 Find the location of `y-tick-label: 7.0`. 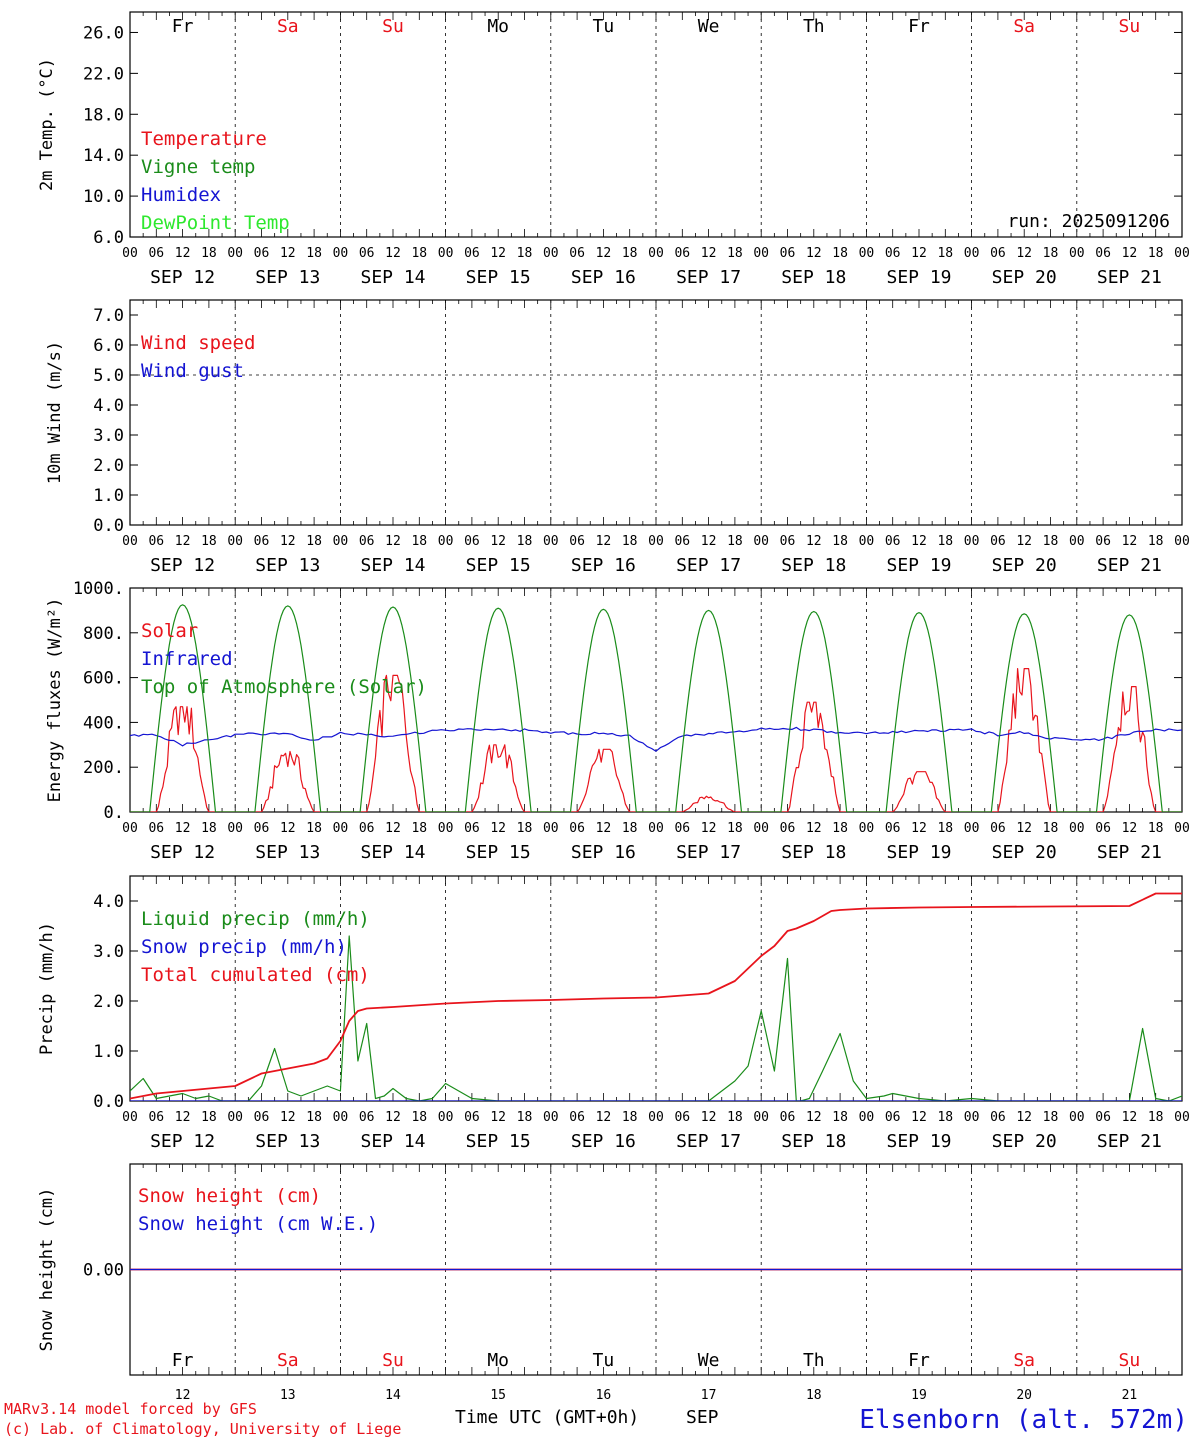

y-tick-label: 7.0 is located at coordinates (108, 316).